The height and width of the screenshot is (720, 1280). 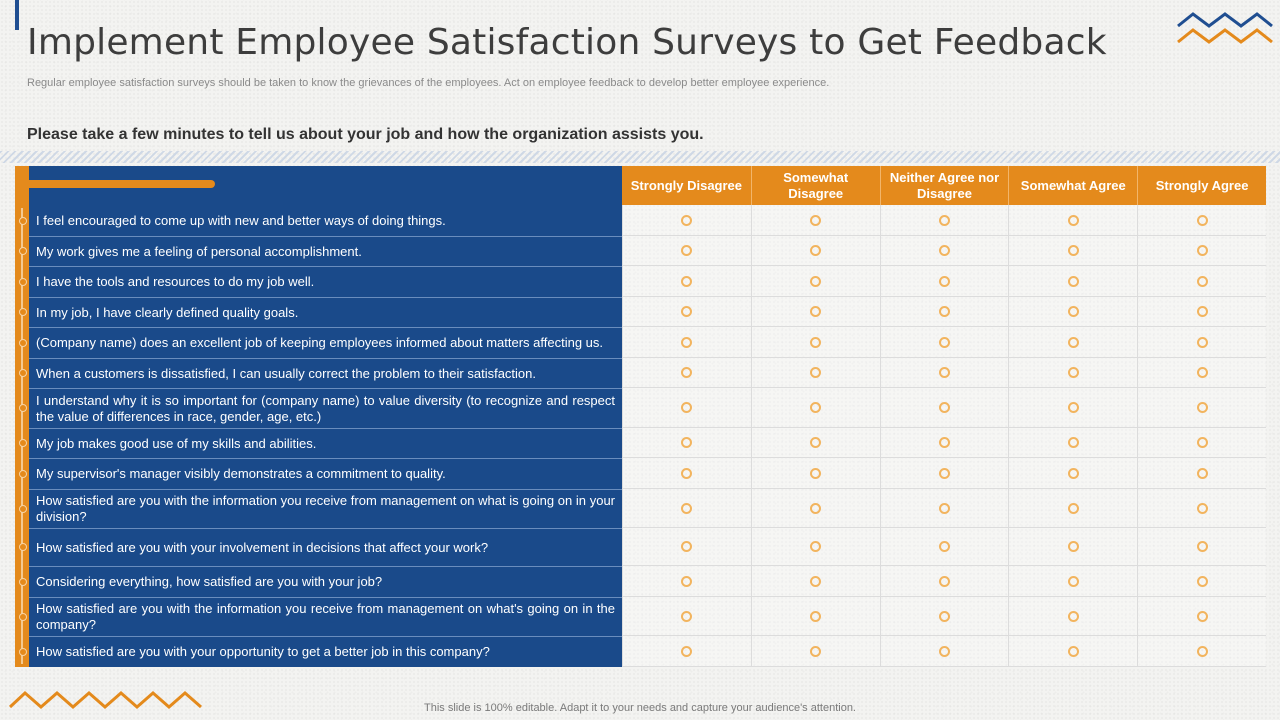 I want to click on zigzag-decoration-icon, so click(x=105, y=699).